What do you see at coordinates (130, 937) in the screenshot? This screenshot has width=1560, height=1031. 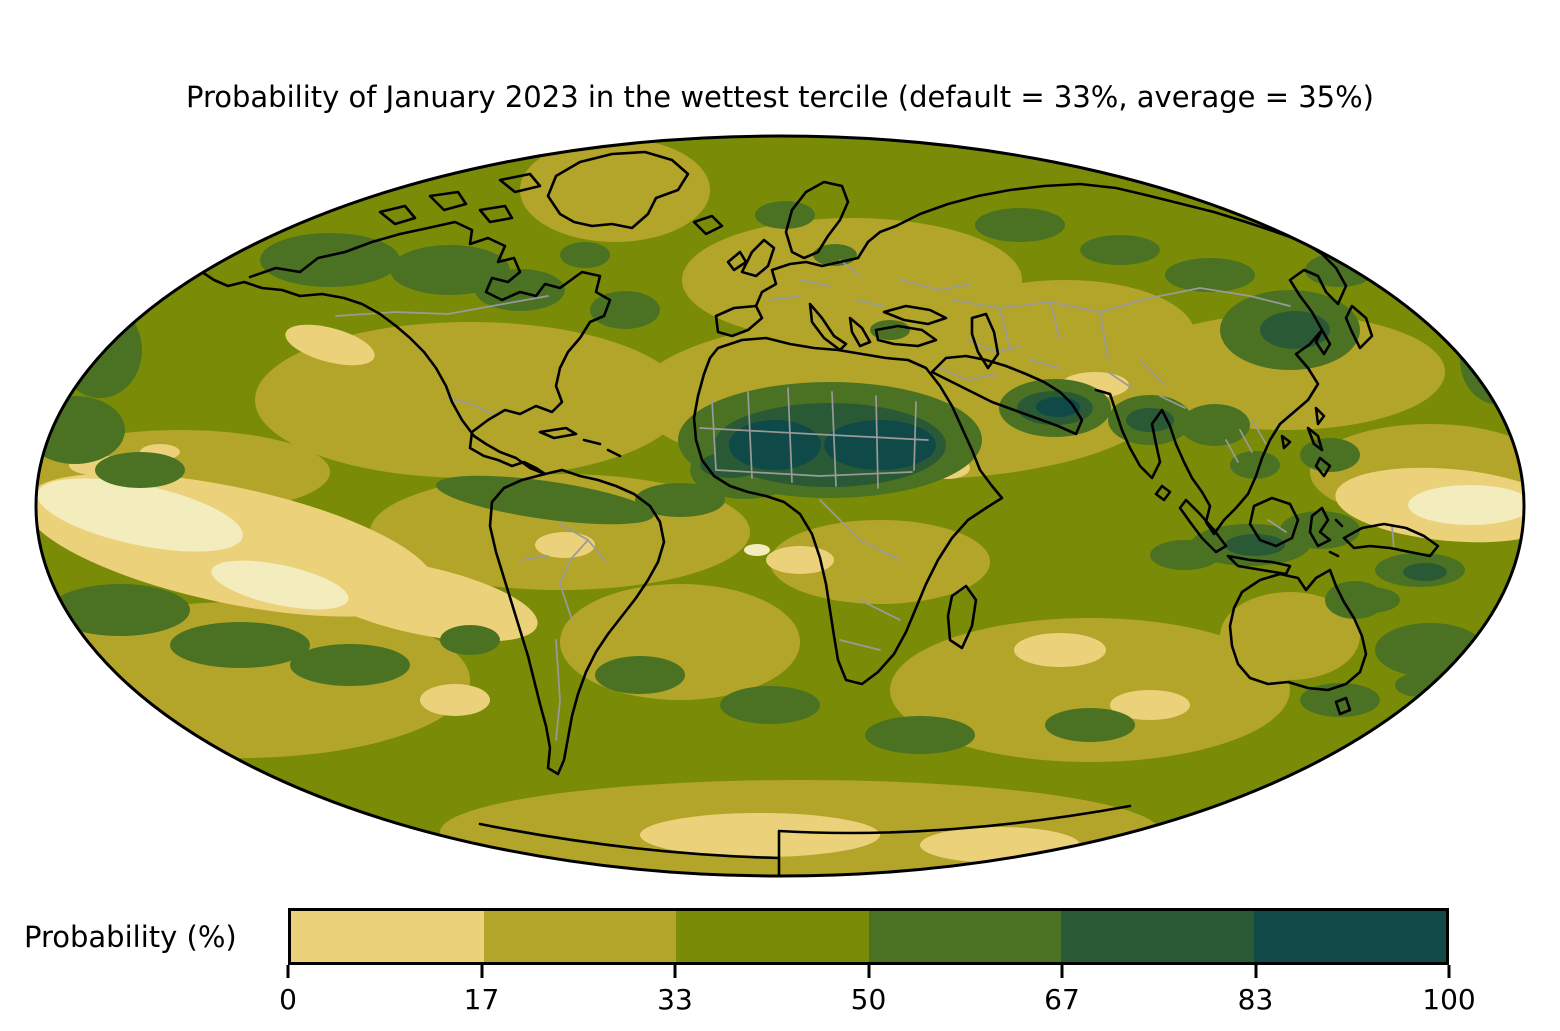 I see `colorbar-label: Probability (%)` at bounding box center [130, 937].